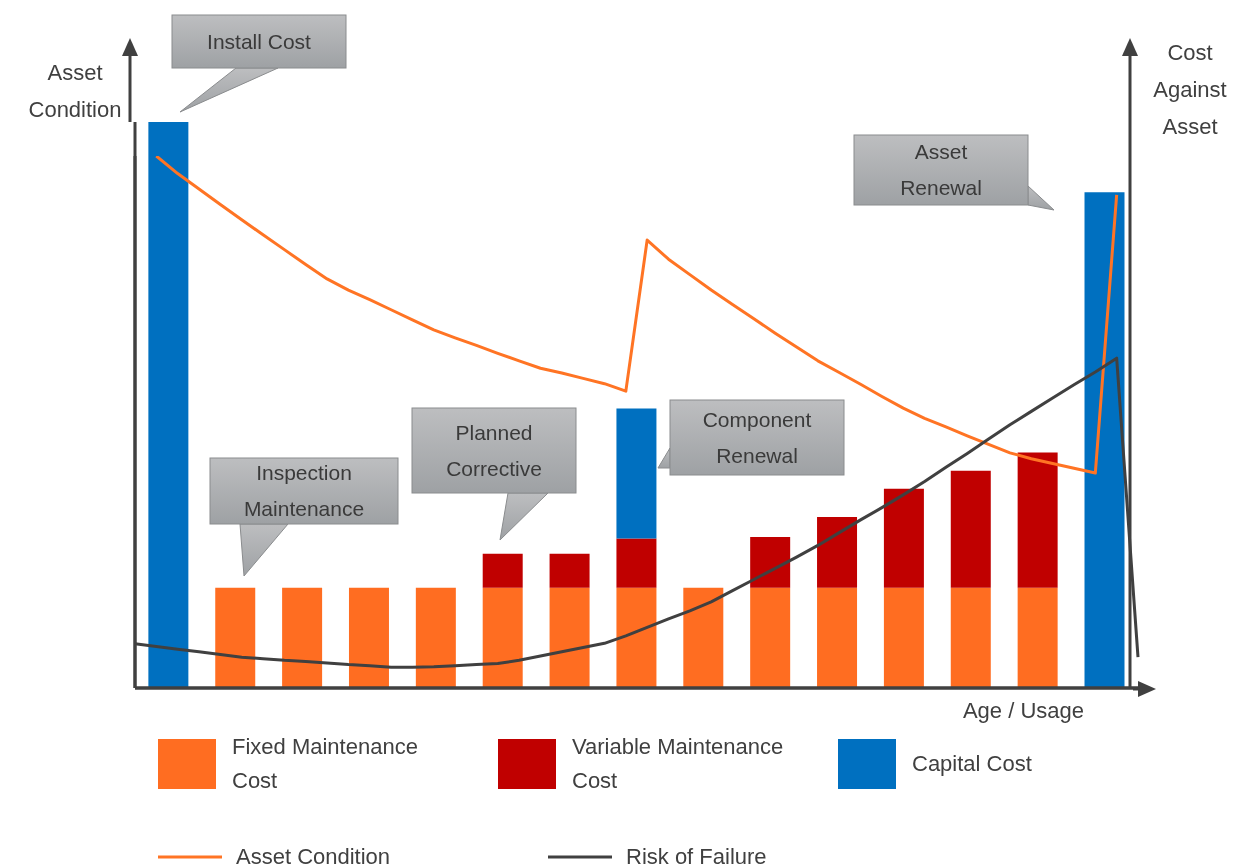  I want to click on annotation: Asset Renewal, so click(941, 170).